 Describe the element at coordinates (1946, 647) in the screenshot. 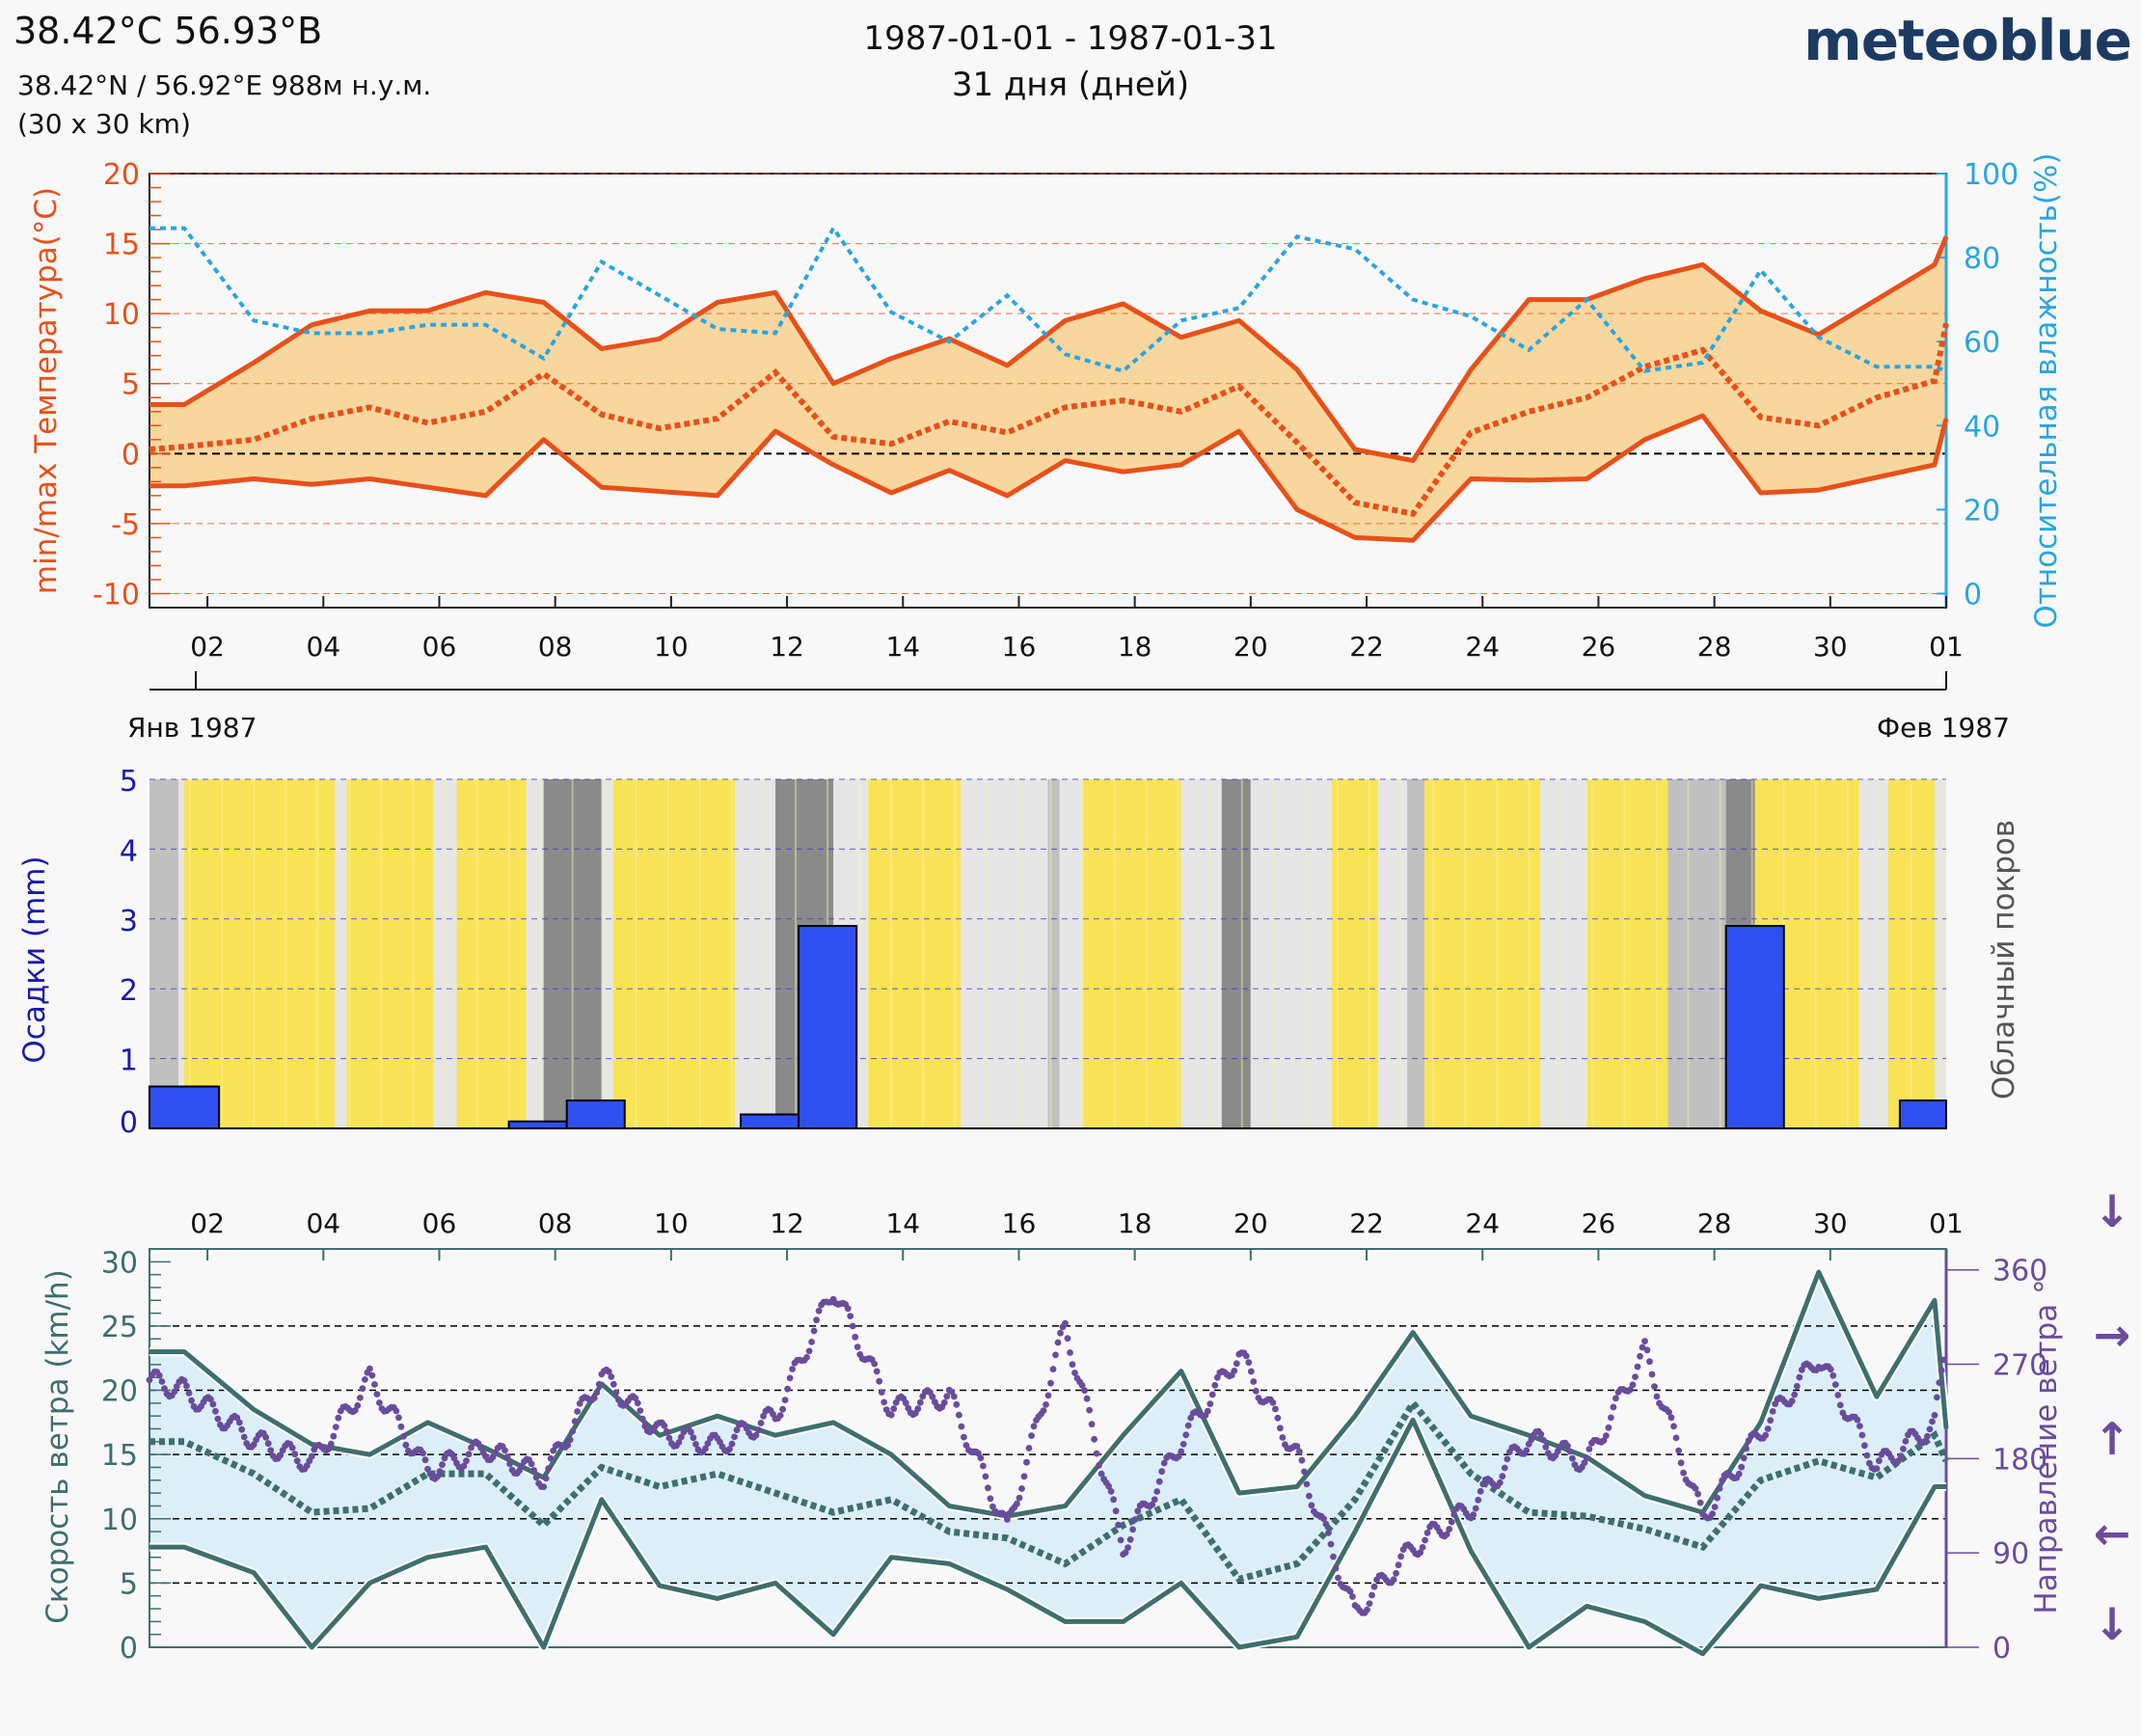

I see `x-tick-label: 01` at that location.